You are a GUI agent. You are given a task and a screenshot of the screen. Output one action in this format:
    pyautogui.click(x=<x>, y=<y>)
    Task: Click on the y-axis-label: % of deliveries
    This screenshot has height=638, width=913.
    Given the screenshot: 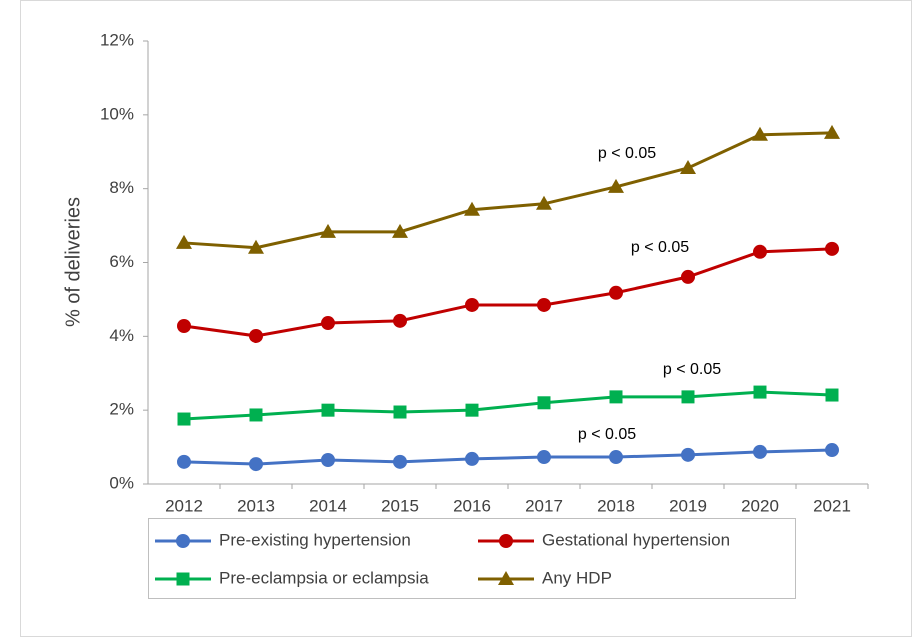 What is the action you would take?
    pyautogui.click(x=73, y=262)
    